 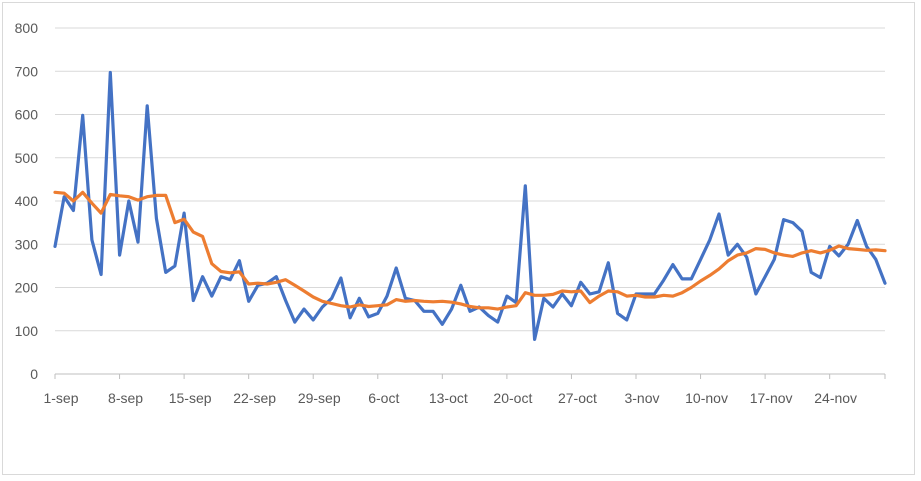 I want to click on y-tick-label: 0, so click(x=34, y=374).